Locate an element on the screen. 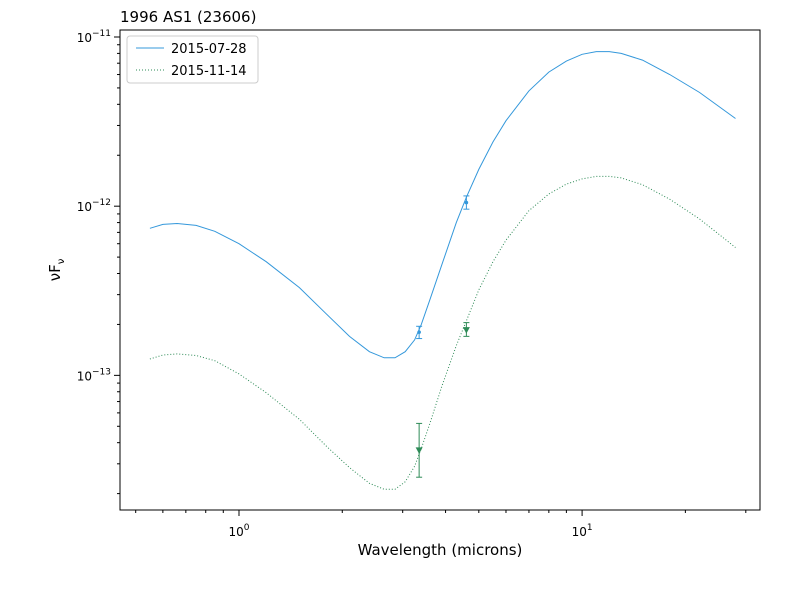 The image size is (800, 600). y-tick-label-0: 10−13 is located at coordinates (94, 375).